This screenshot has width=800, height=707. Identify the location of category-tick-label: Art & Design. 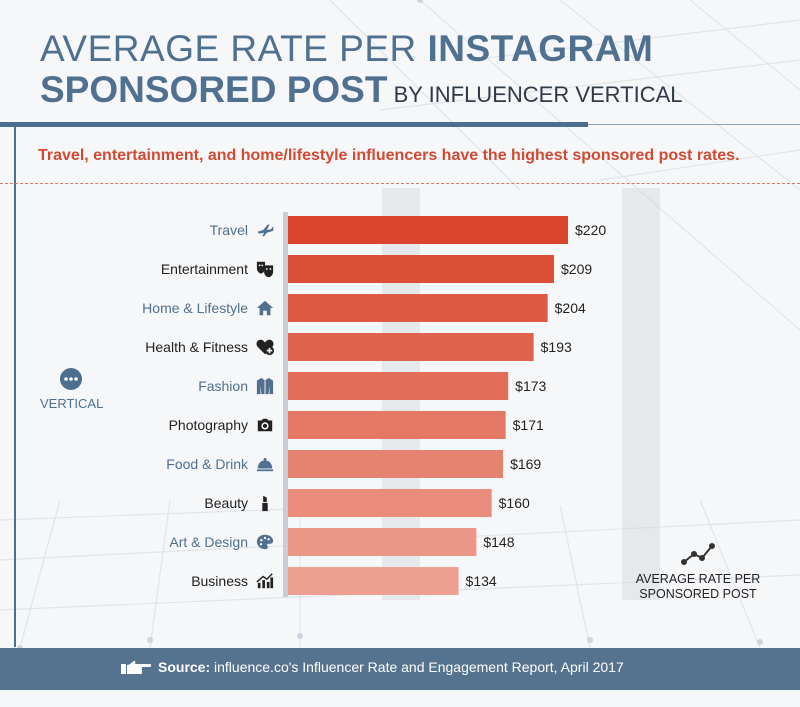
(208, 542).